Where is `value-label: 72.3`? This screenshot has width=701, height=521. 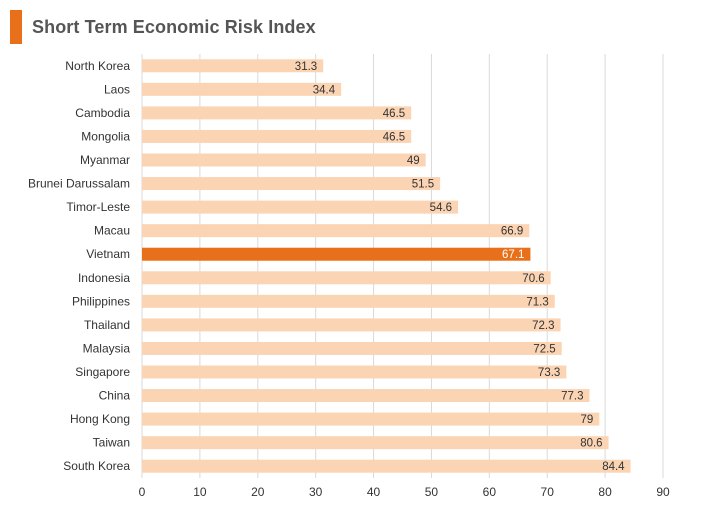 value-label: 72.3 is located at coordinates (543, 326).